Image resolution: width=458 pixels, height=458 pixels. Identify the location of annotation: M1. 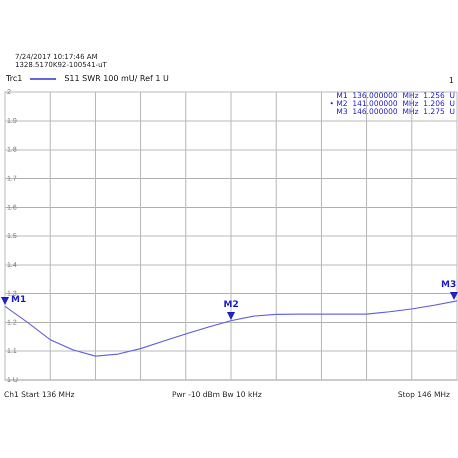
(18, 300).